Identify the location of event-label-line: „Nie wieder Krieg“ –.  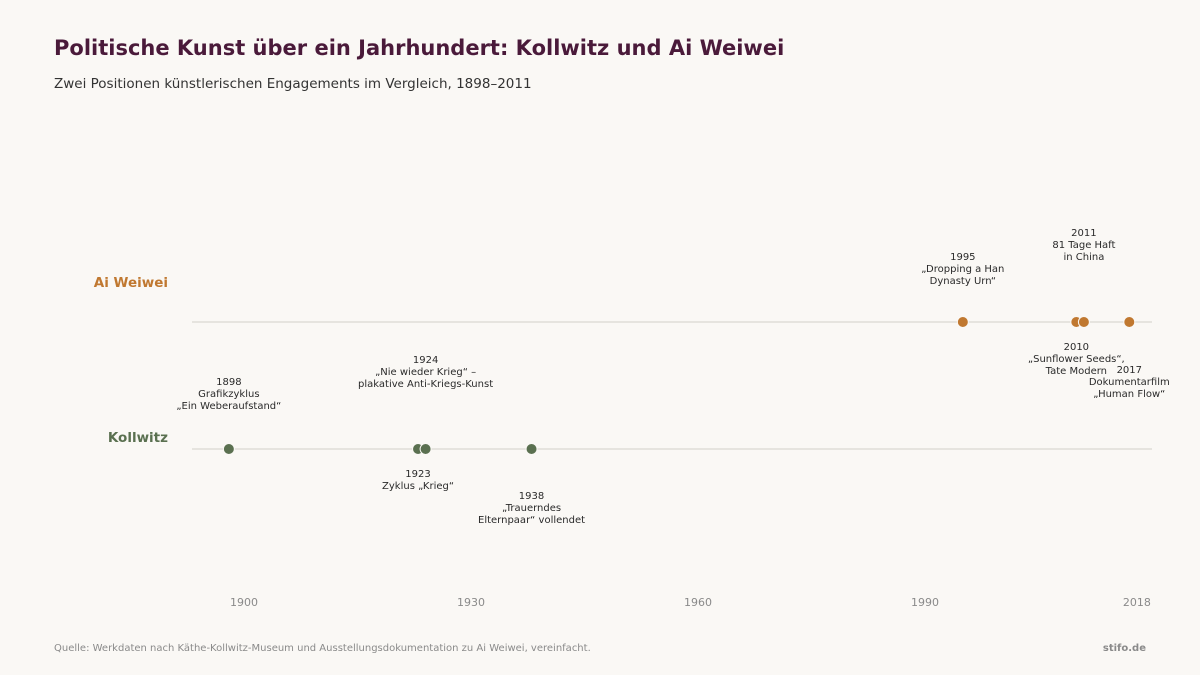
(425, 372).